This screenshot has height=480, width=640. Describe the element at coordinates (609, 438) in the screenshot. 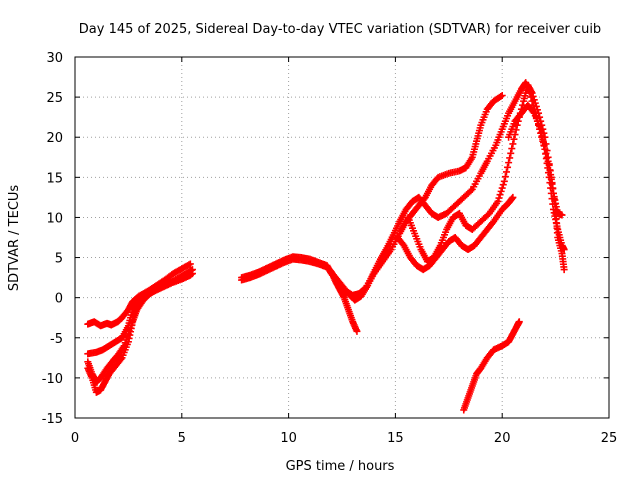

I see `x-tick-label: 25` at that location.